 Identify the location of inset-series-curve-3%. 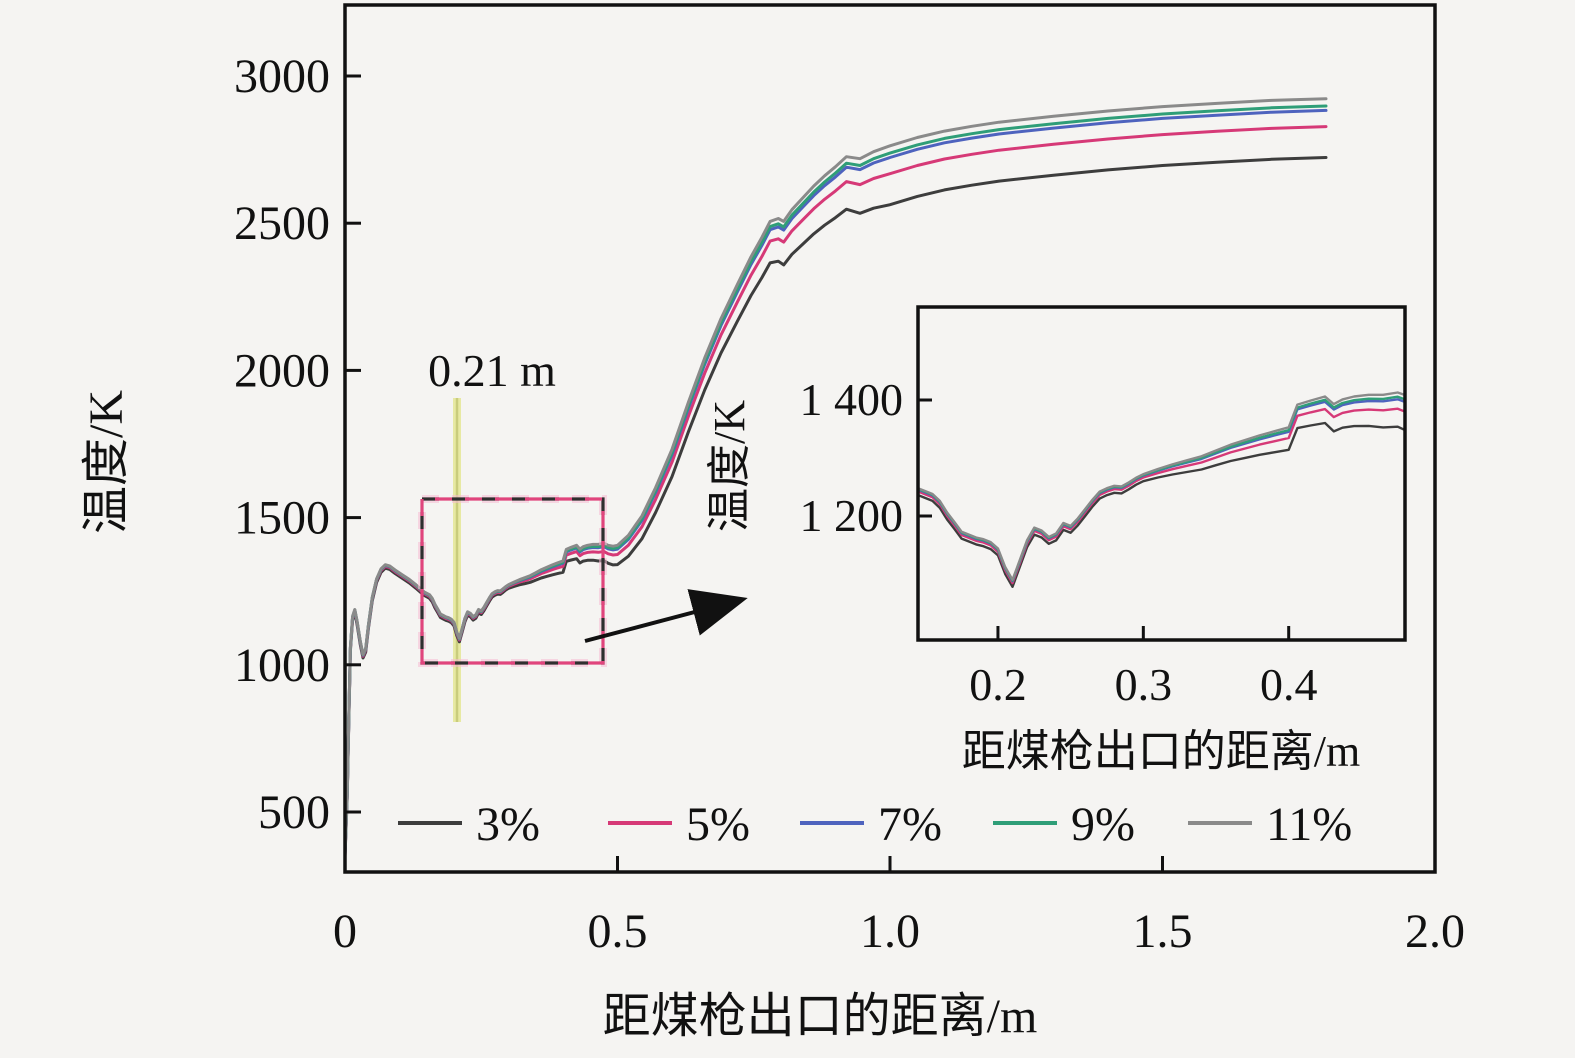
(1161, 504).